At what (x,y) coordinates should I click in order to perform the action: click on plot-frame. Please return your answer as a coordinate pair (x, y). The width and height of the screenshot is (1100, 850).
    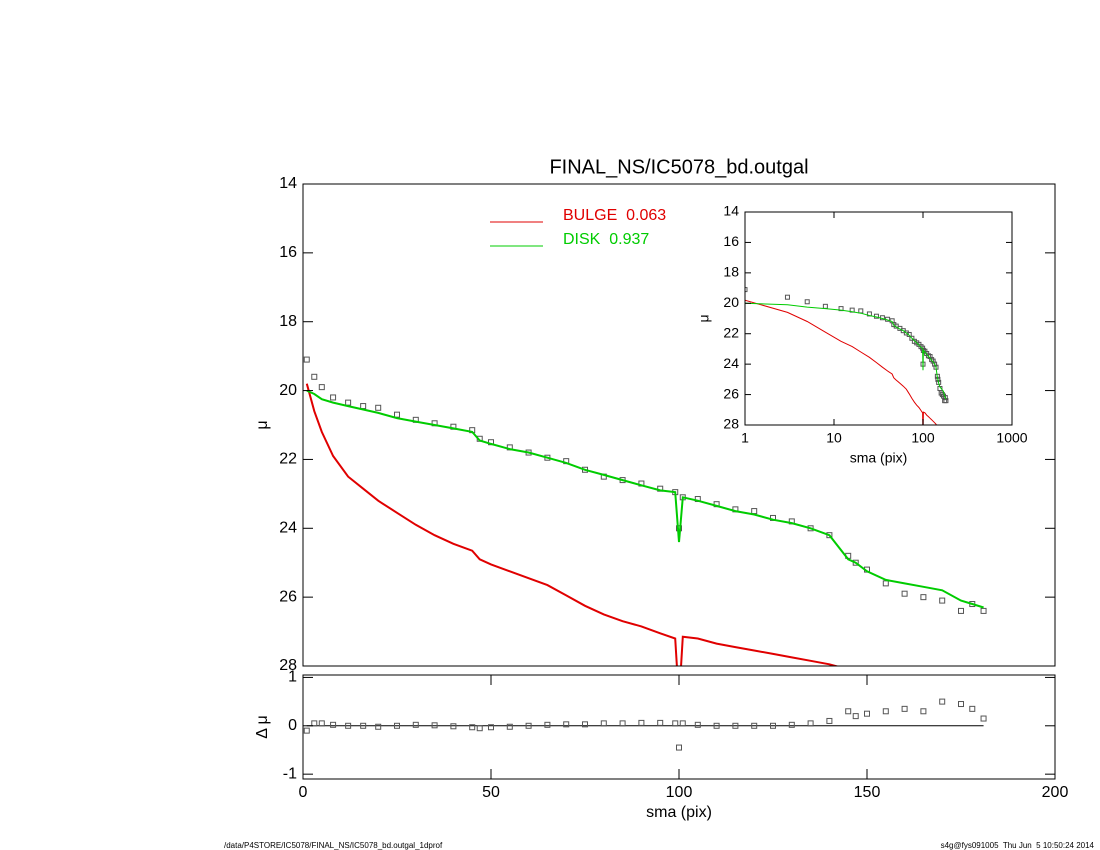
    Looking at the image, I should click on (878, 318).